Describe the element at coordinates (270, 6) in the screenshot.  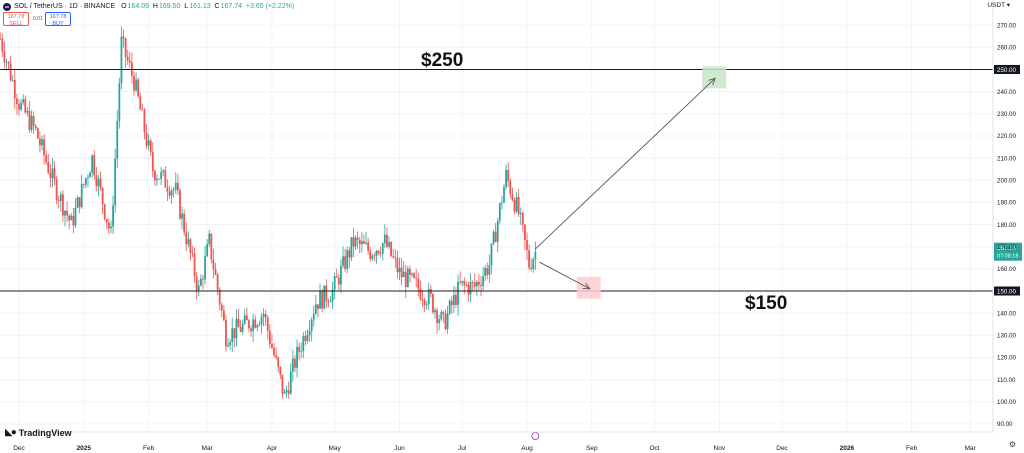
I see `change-value: +3.65 (+2.22%)` at that location.